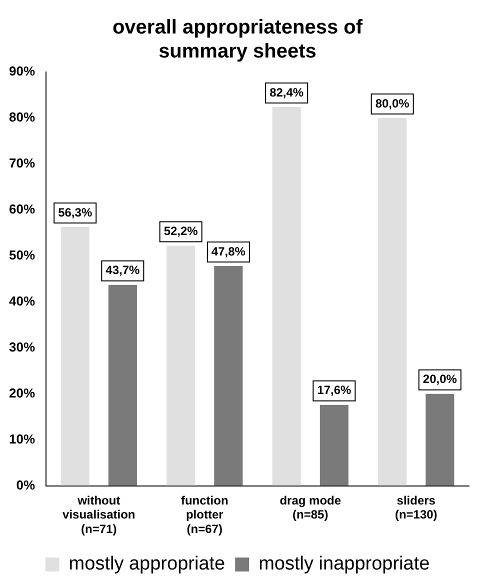 This screenshot has height=588, width=483. Describe the element at coordinates (22, 71) in the screenshot. I see `y-tick-label: 90%` at that location.